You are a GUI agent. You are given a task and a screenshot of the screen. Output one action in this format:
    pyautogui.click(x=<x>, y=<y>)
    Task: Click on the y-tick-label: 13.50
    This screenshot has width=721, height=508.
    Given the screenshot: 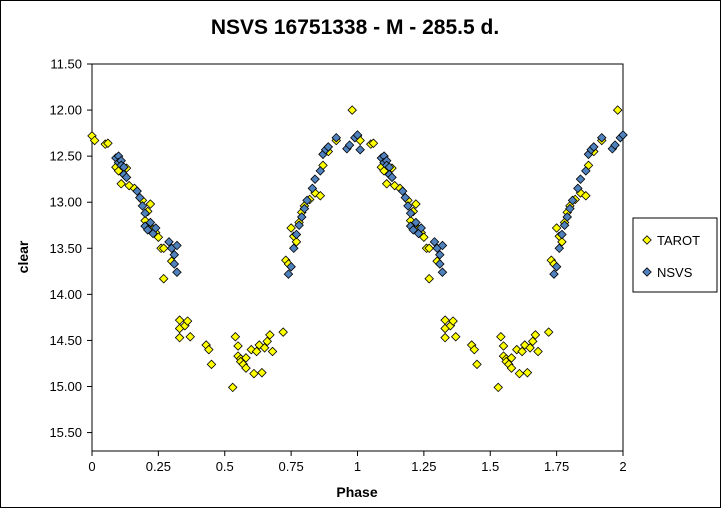 What is the action you would take?
    pyautogui.click(x=65, y=248)
    